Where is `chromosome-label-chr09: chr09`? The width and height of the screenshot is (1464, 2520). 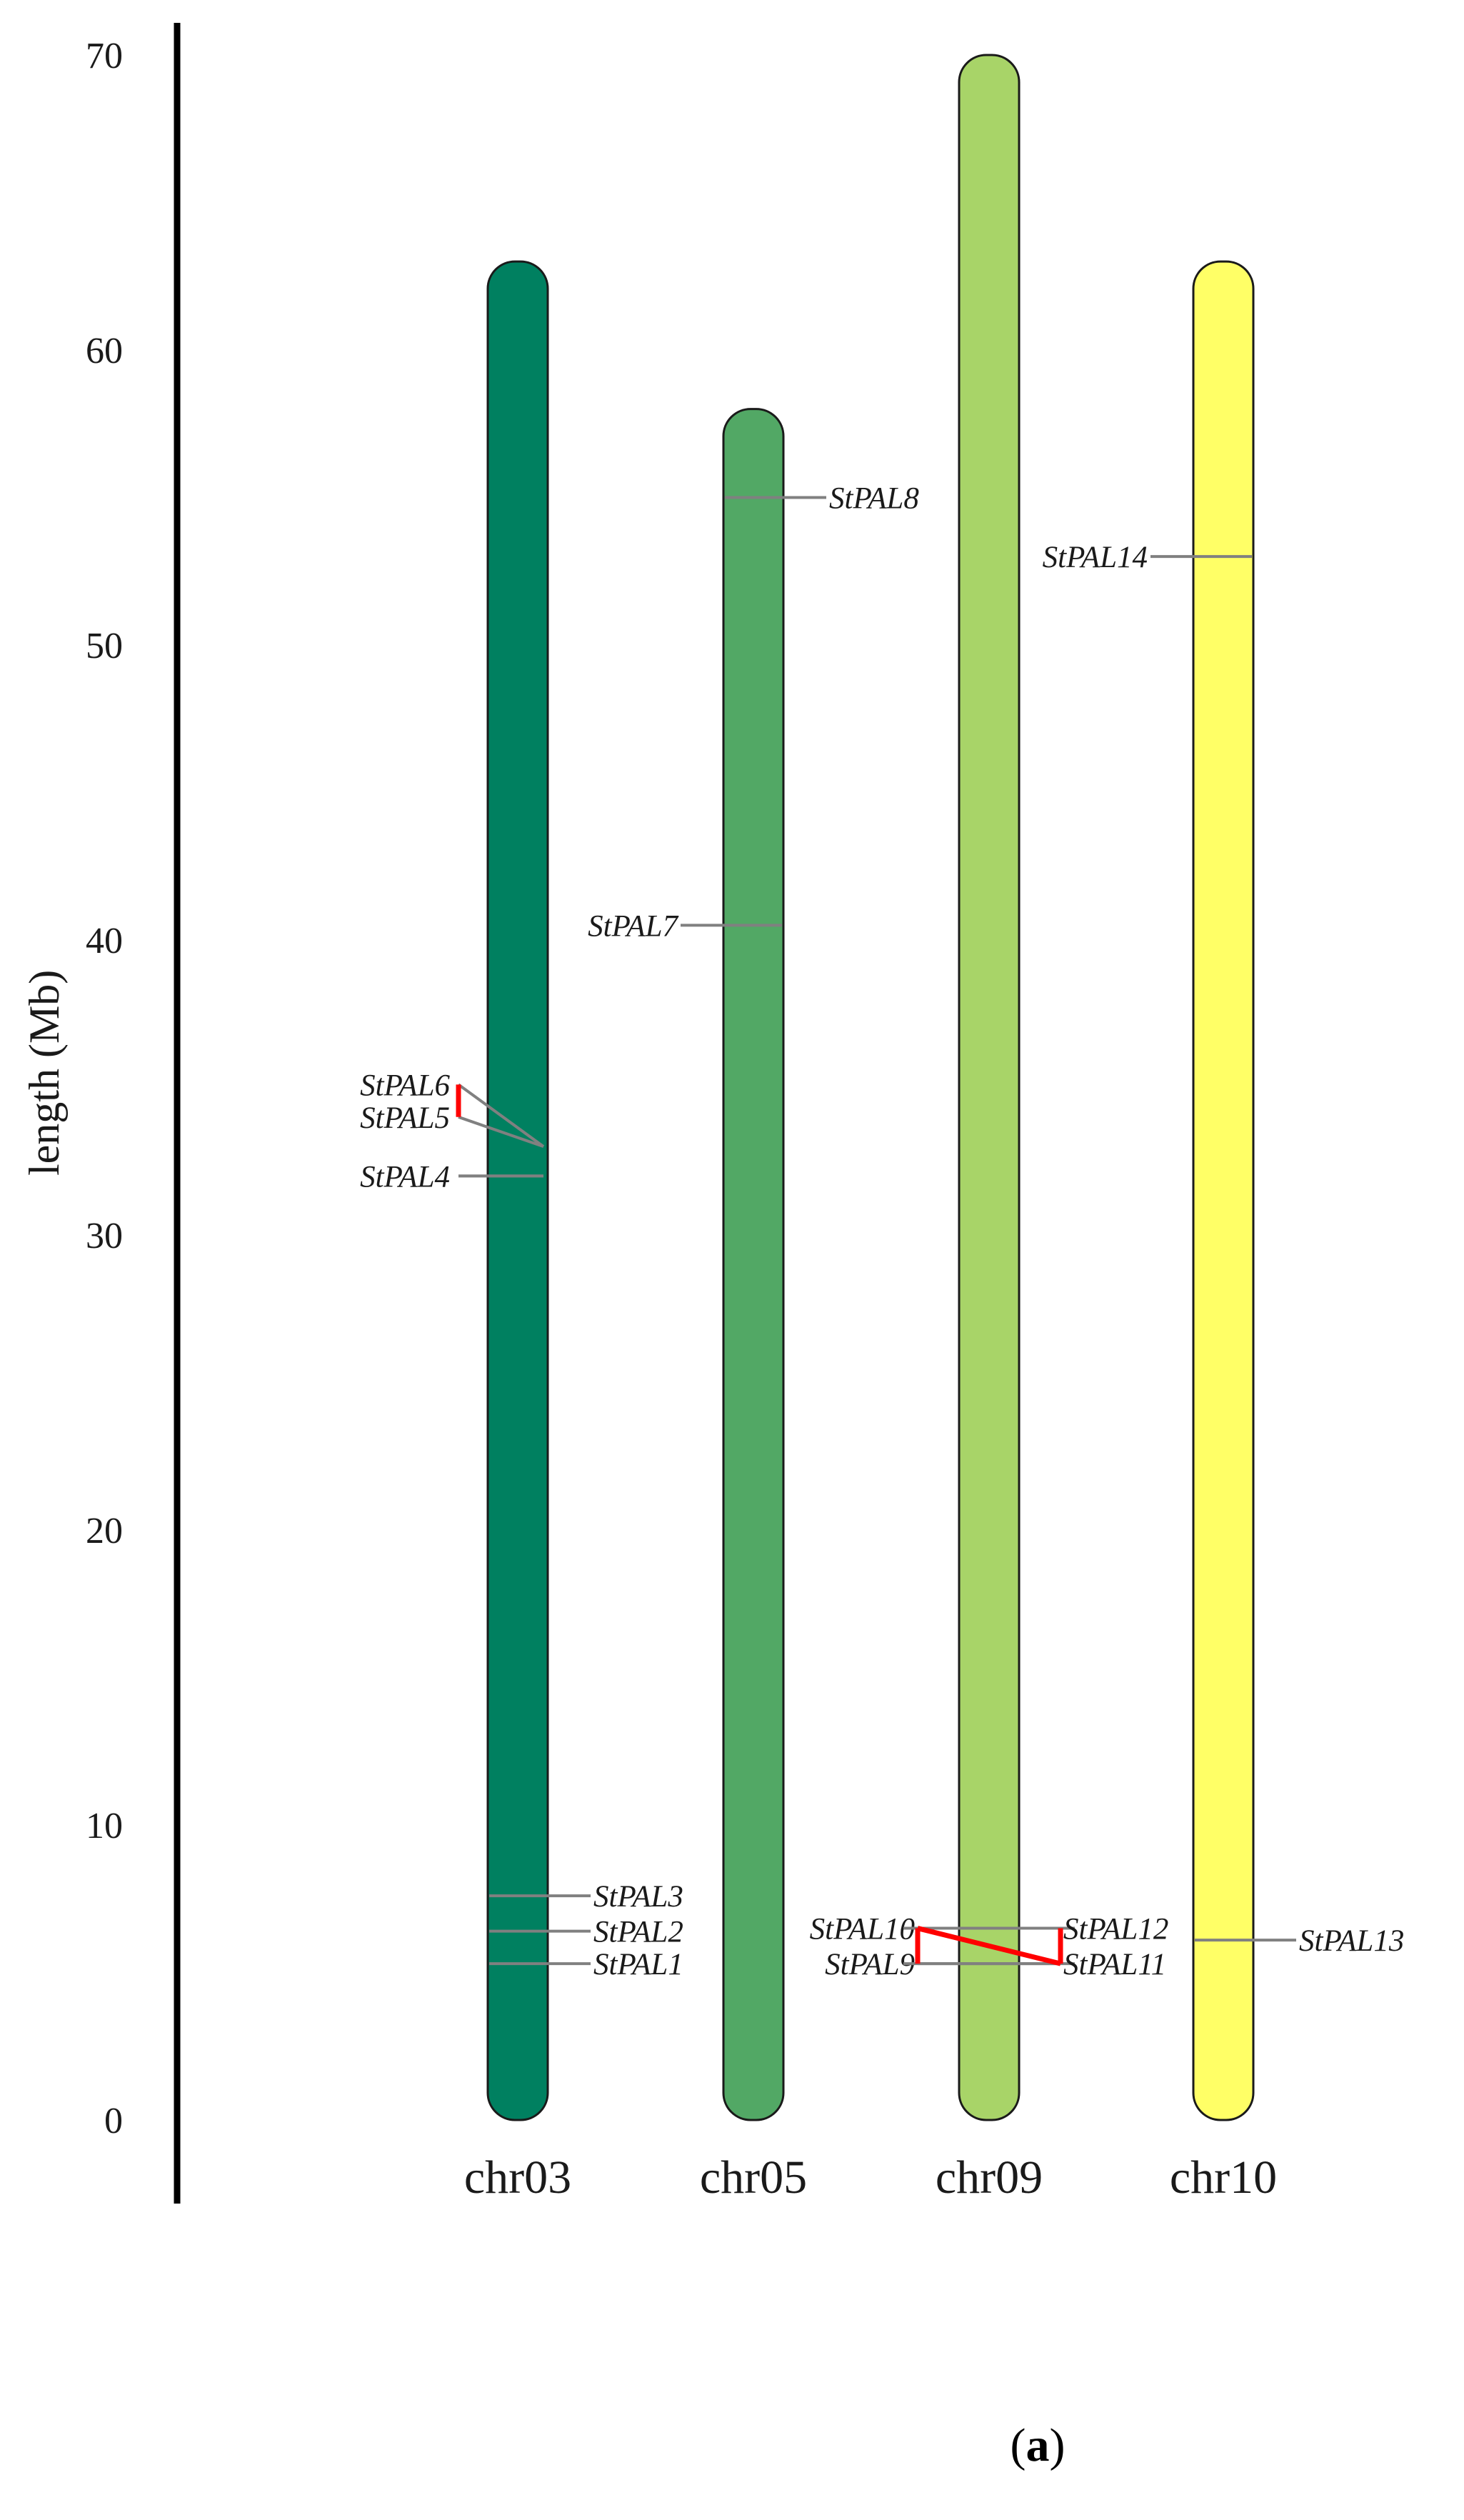
chromosome-label-chr09: chr09 is located at coordinates (989, 2177).